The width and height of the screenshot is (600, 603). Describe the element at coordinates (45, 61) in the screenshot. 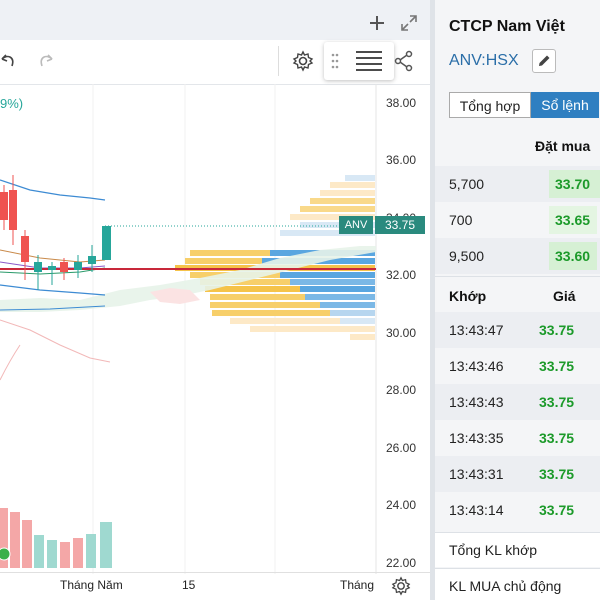

I see `redo-icon` at that location.